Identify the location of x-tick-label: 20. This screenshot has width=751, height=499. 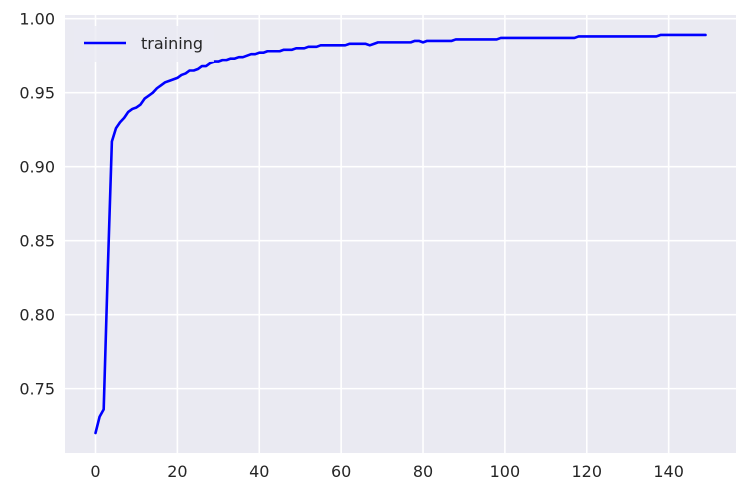
(177, 471).